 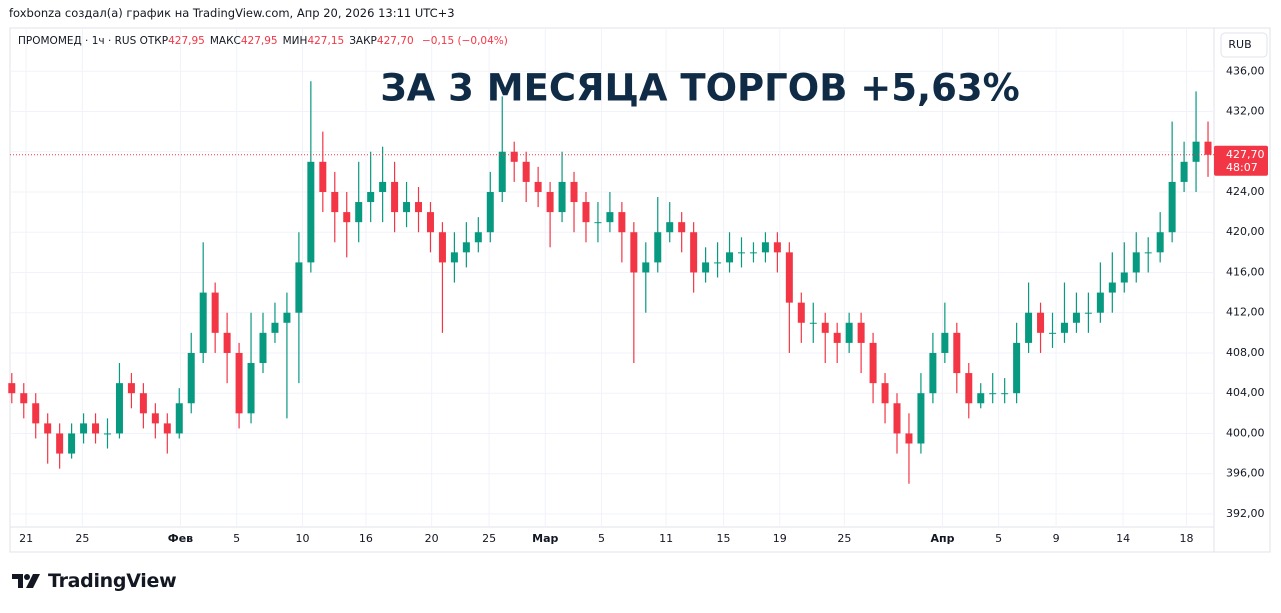 I want to click on ohlc-name: МАКС, so click(x=225, y=41).